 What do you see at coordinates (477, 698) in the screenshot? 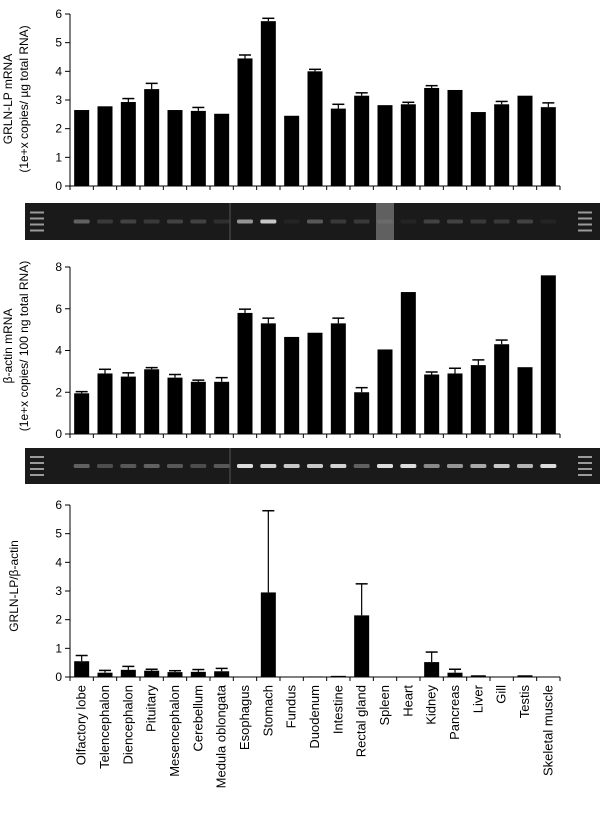
I see `x-tick-label: Liver` at bounding box center [477, 698].